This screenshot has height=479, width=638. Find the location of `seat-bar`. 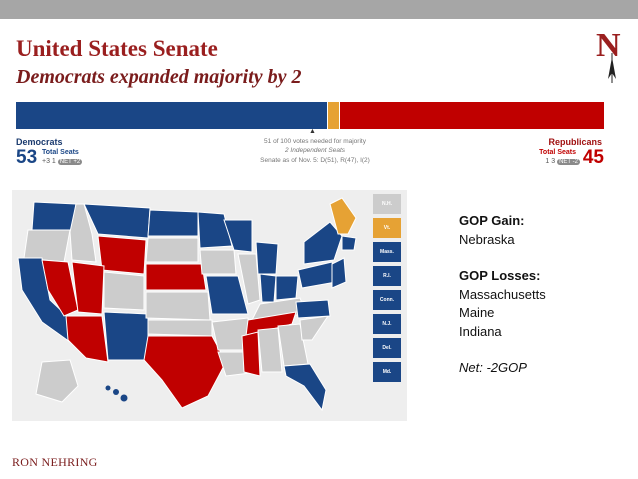

seat-bar is located at coordinates (310, 115).